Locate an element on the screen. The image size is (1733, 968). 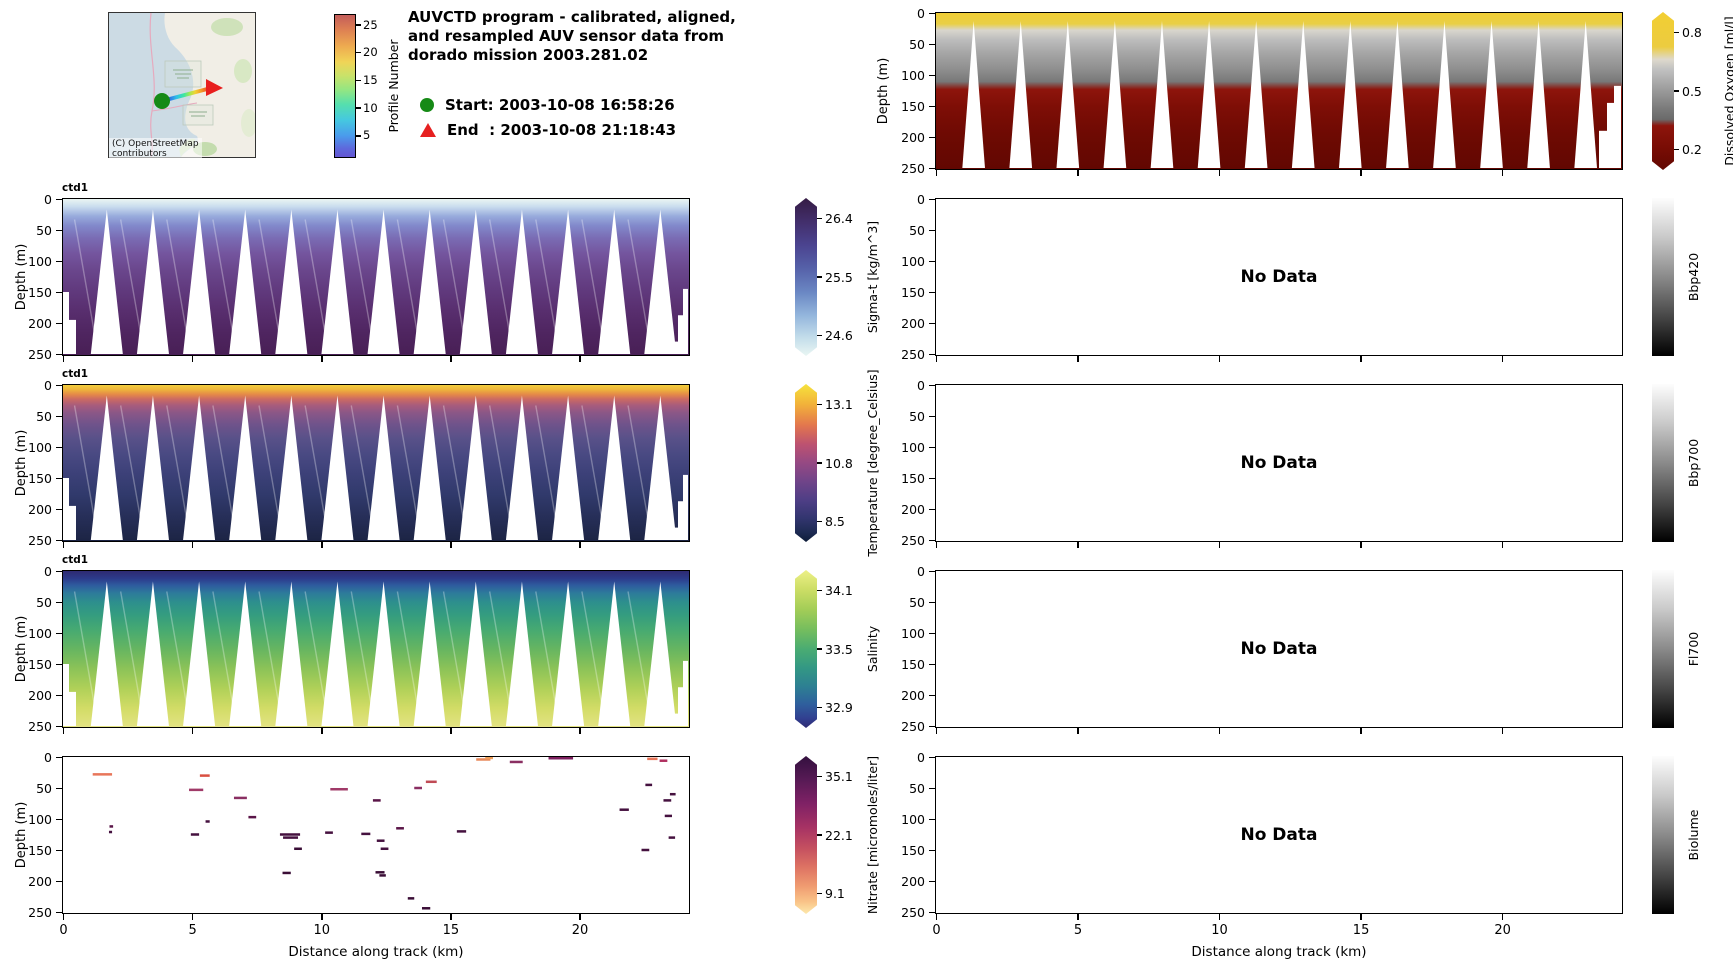
colorbar-gradient-bbp700 is located at coordinates (1663, 463).